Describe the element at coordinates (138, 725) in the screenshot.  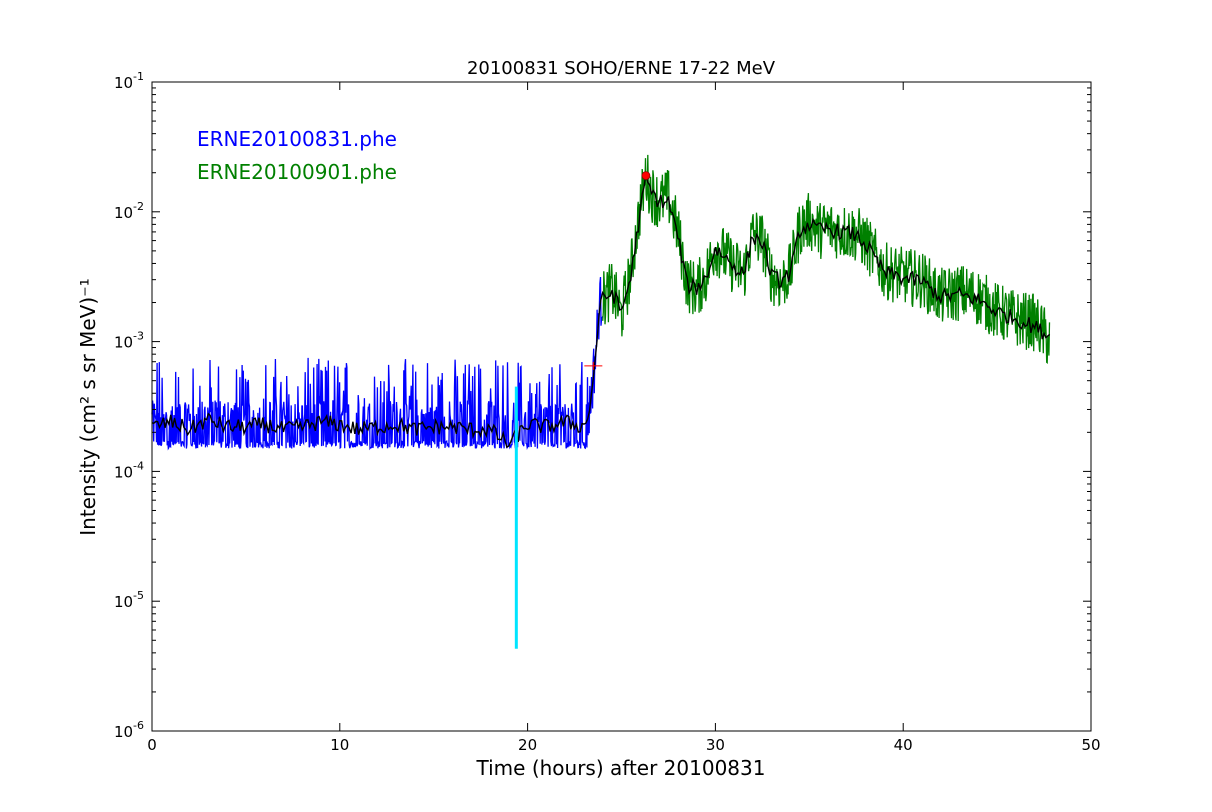
I see `y-tick-exponent: -6` at that location.